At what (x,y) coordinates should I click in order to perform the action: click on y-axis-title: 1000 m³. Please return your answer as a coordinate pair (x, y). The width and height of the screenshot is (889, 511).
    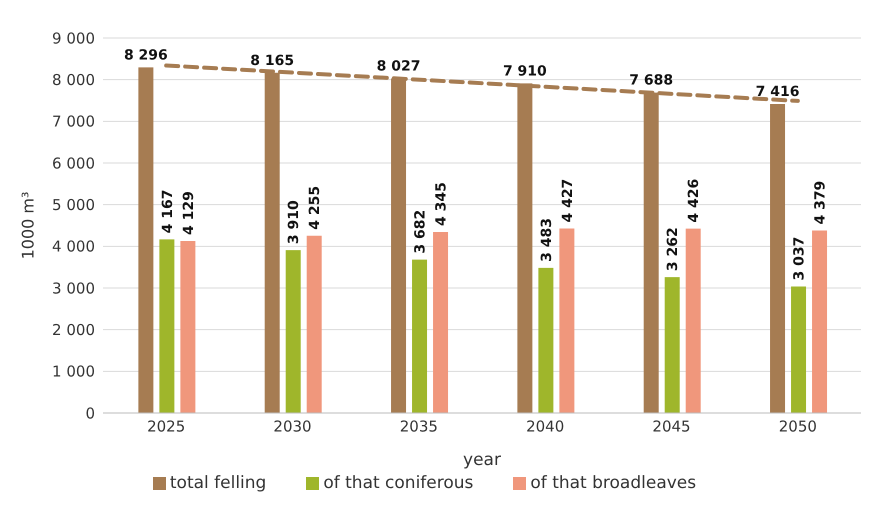
    Looking at the image, I should click on (28, 226).